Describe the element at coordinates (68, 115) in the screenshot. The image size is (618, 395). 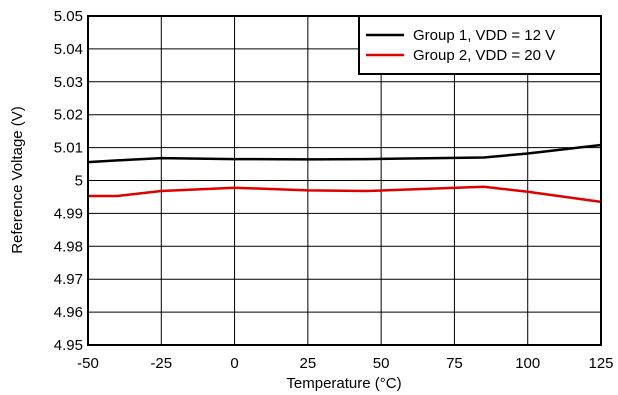
I see `y-tick-label: 5.02` at that location.